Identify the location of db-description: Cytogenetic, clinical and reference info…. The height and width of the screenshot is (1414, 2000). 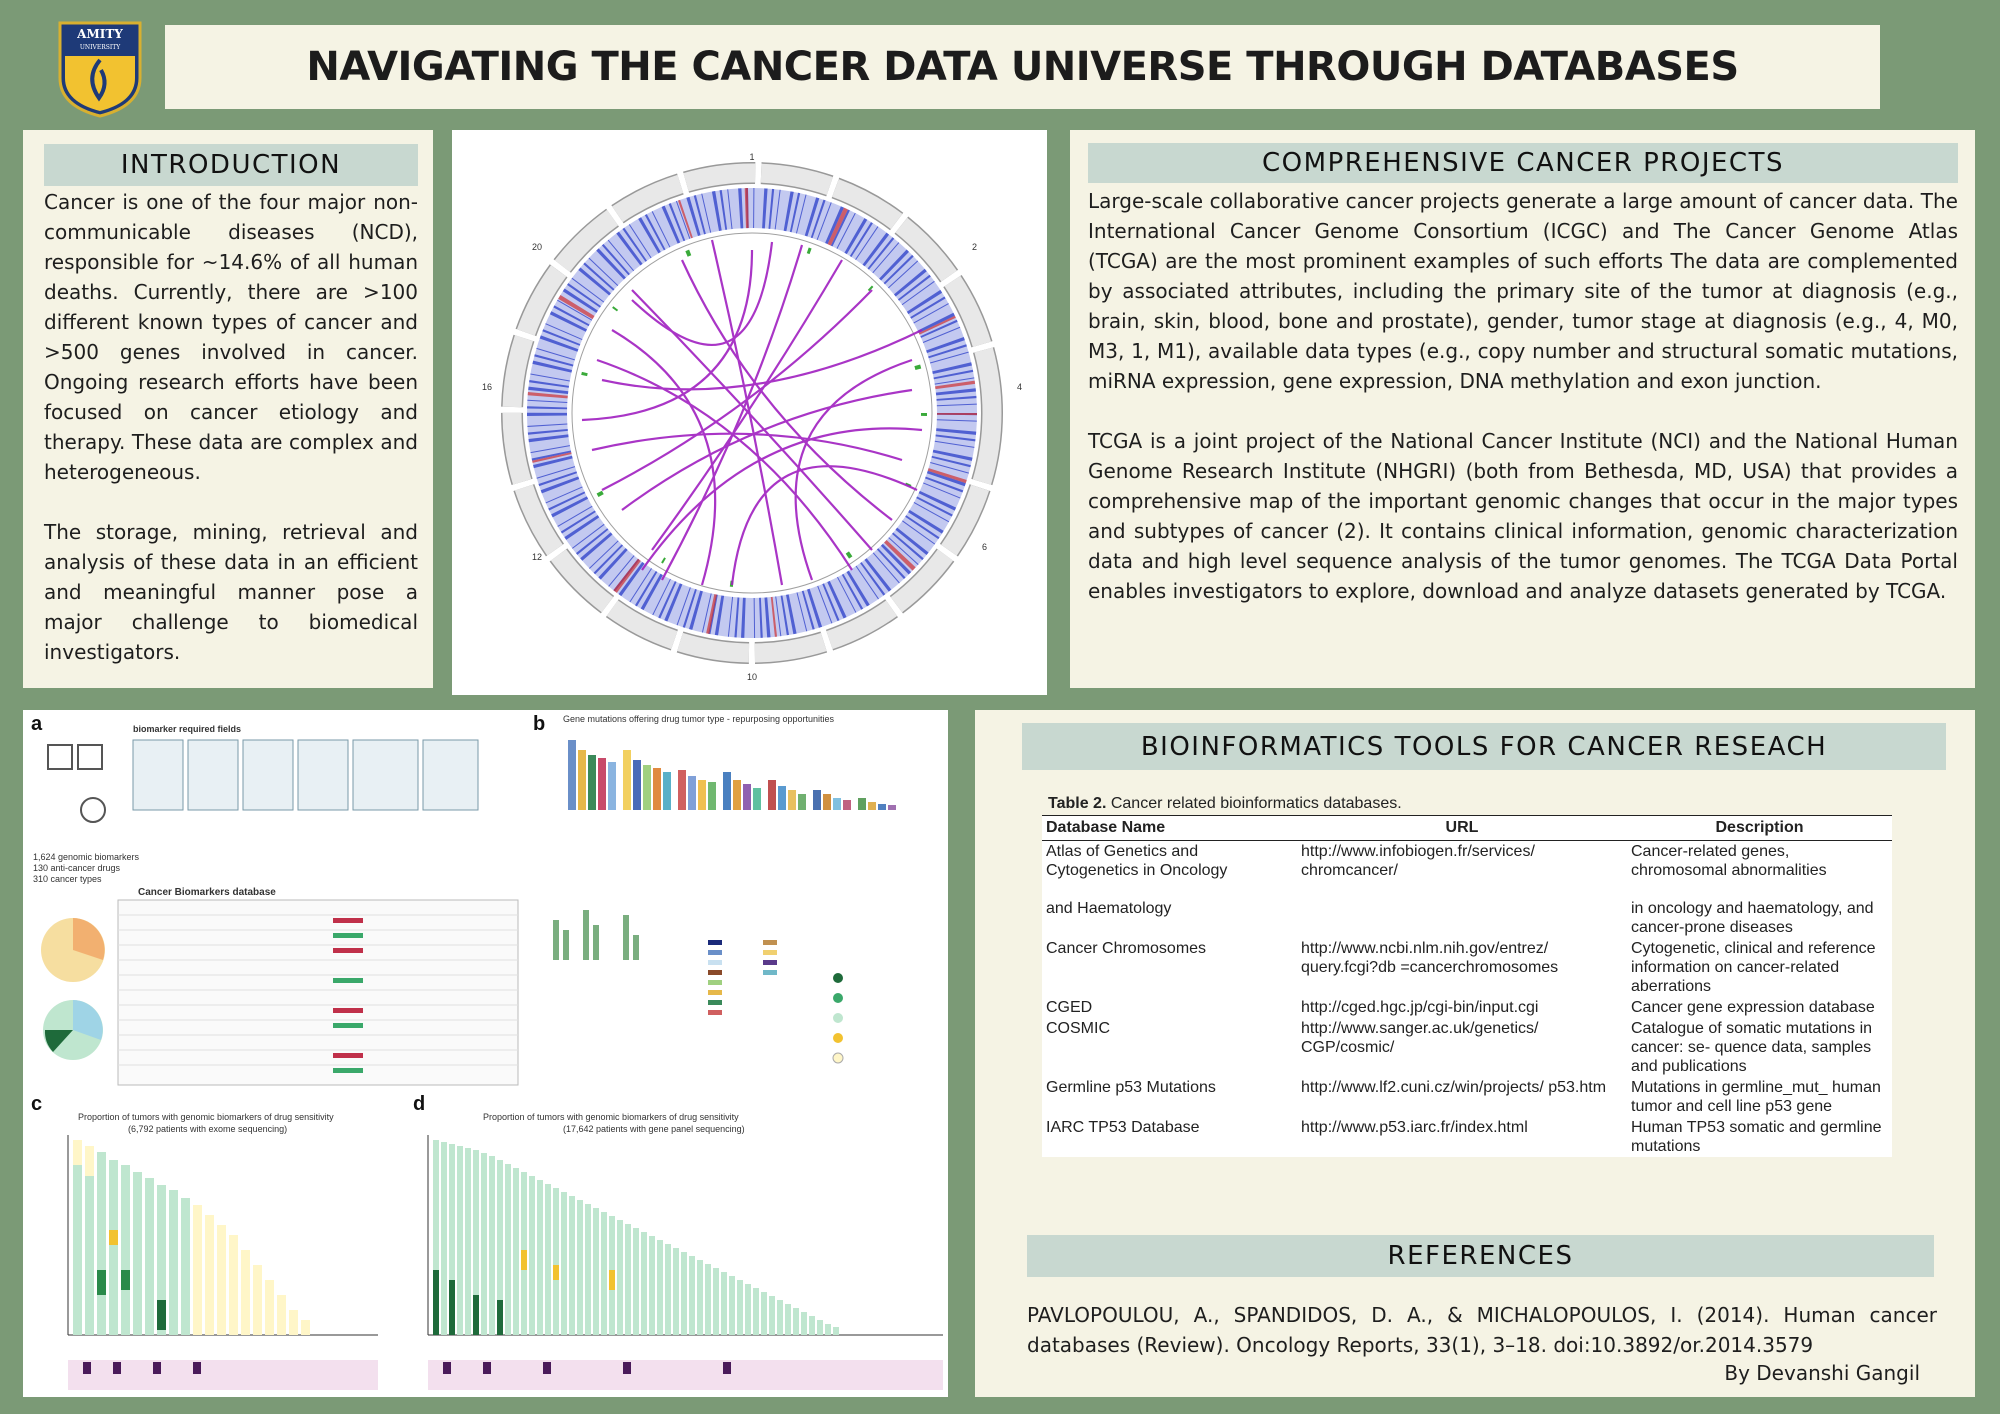
(1753, 967).